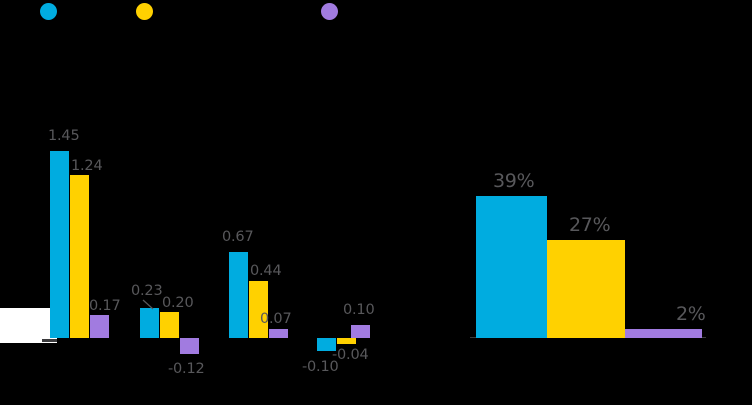 Image resolution: width=752 pixels, height=405 pixels. What do you see at coordinates (346, 341) in the screenshot?
I see `bar-g4-series2` at bounding box center [346, 341].